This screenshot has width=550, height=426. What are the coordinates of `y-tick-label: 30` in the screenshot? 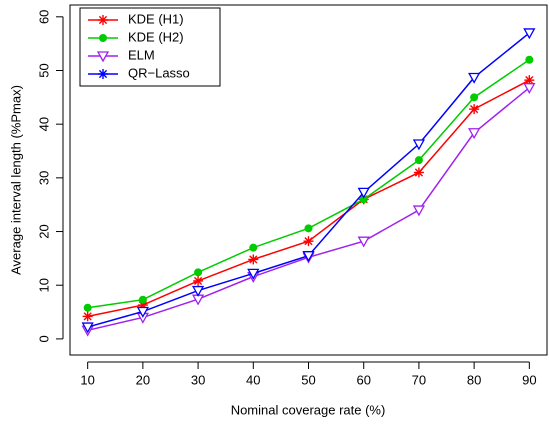 It's located at (43, 178).